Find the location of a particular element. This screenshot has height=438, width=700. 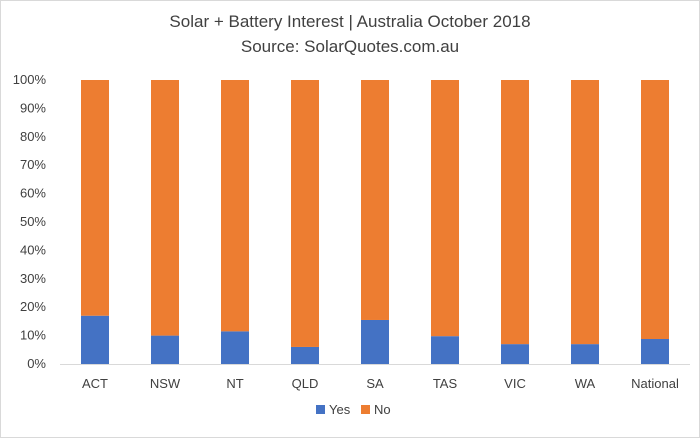

bar-yes-vic is located at coordinates (515, 354).